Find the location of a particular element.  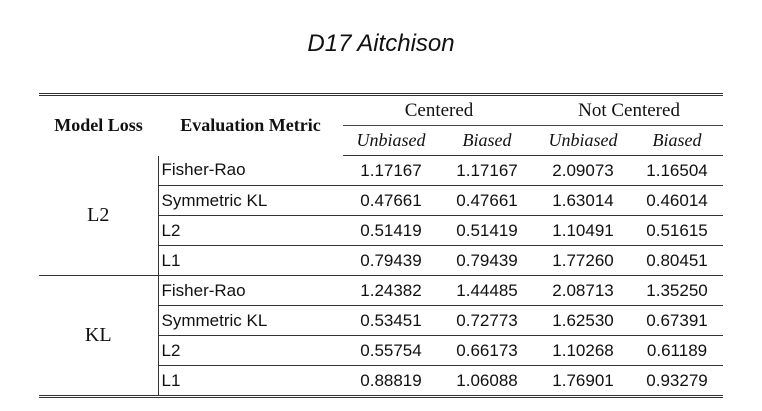

header-not-centered-unbiased: Unbiased is located at coordinates (583, 140).